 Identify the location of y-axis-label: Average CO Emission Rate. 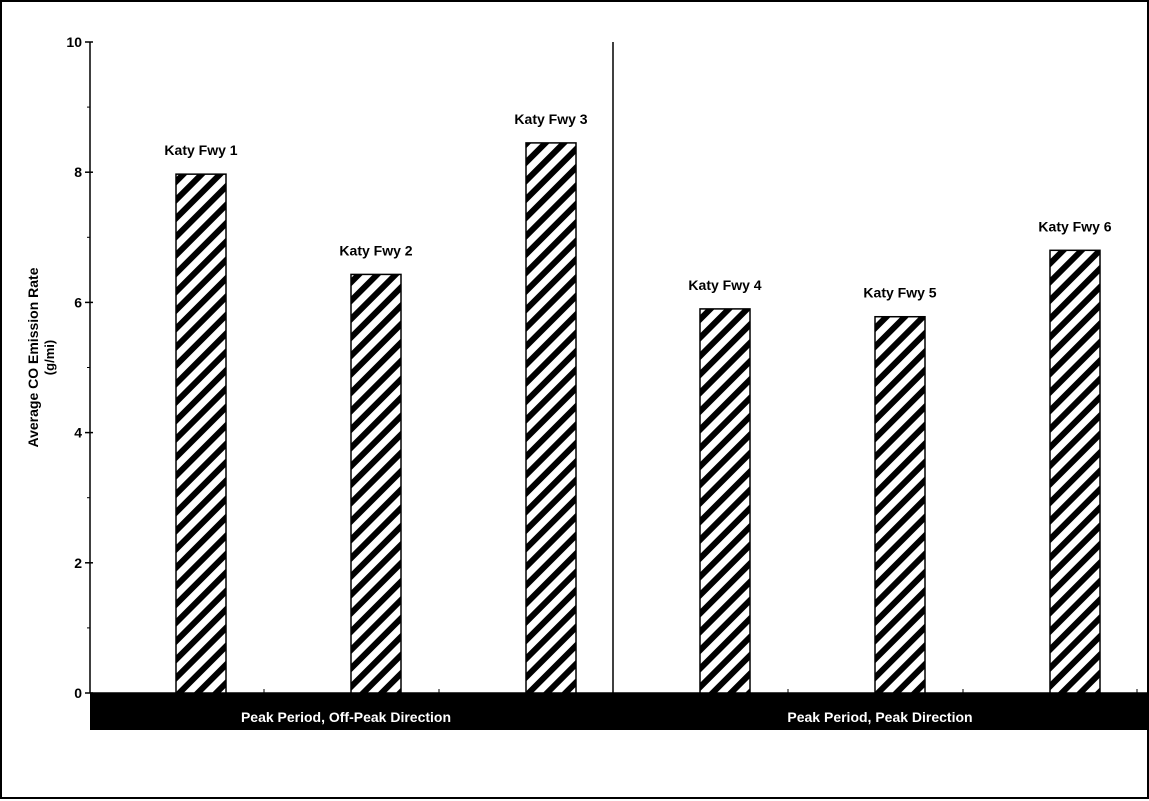
(33, 357).